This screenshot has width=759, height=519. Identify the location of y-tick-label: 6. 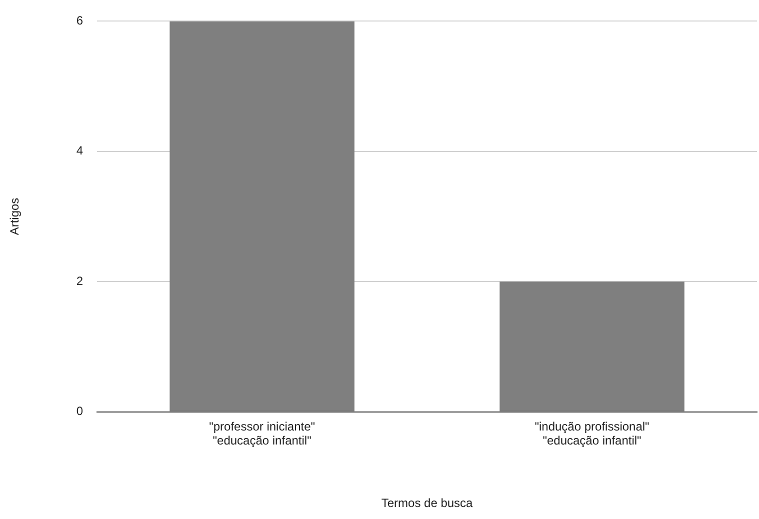
(80, 21).